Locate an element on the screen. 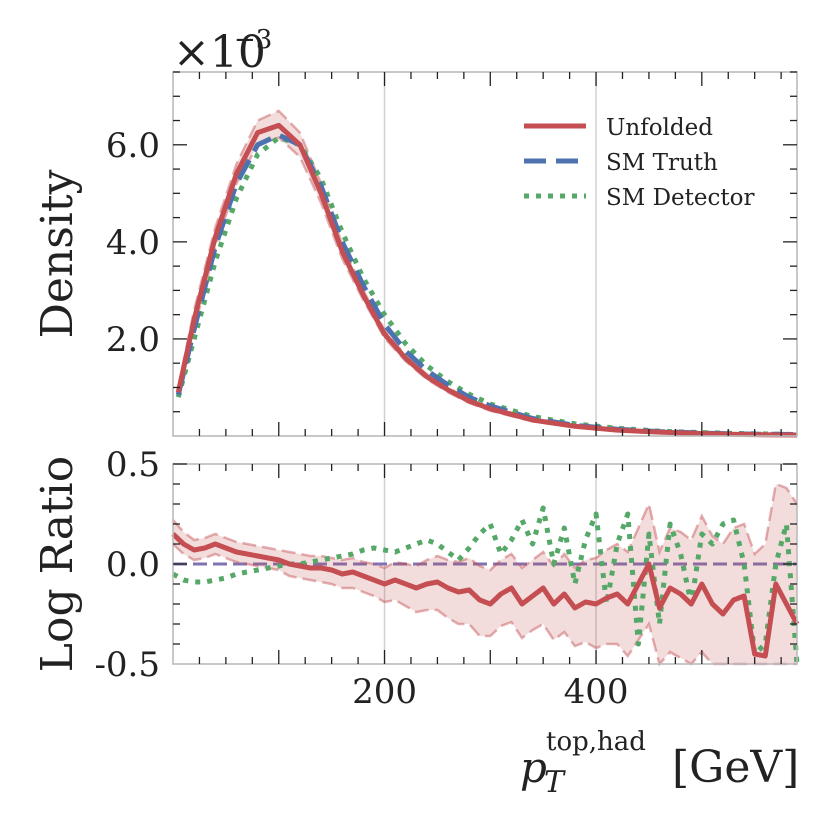 This screenshot has width=830, height=830. x-axis-title: p T top,had [GeV] is located at coordinates (659, 763).